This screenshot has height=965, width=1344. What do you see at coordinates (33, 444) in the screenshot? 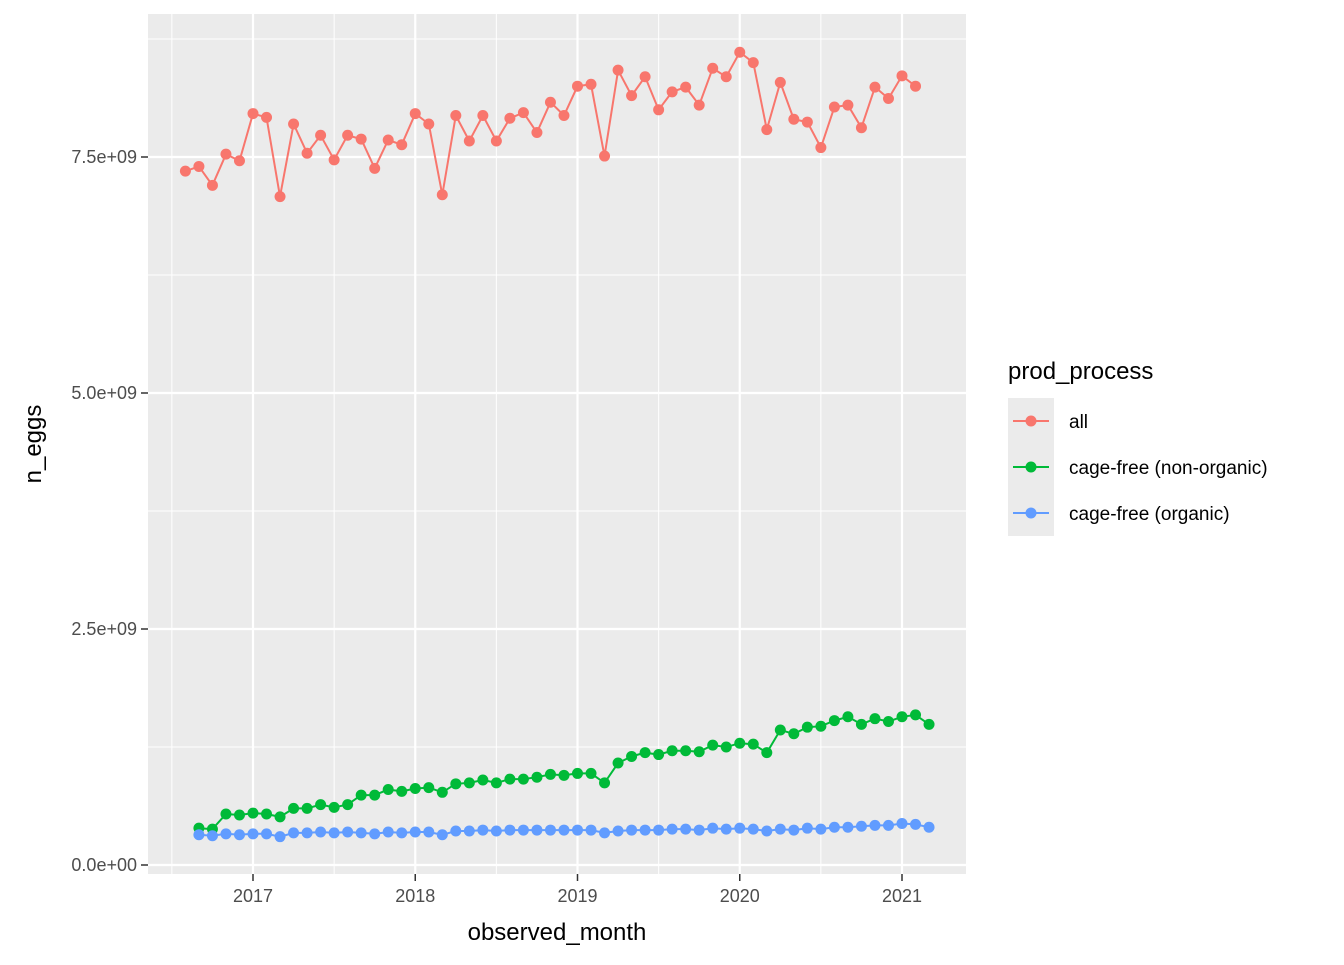
I see `y-axis-title: n_eggs` at bounding box center [33, 444].